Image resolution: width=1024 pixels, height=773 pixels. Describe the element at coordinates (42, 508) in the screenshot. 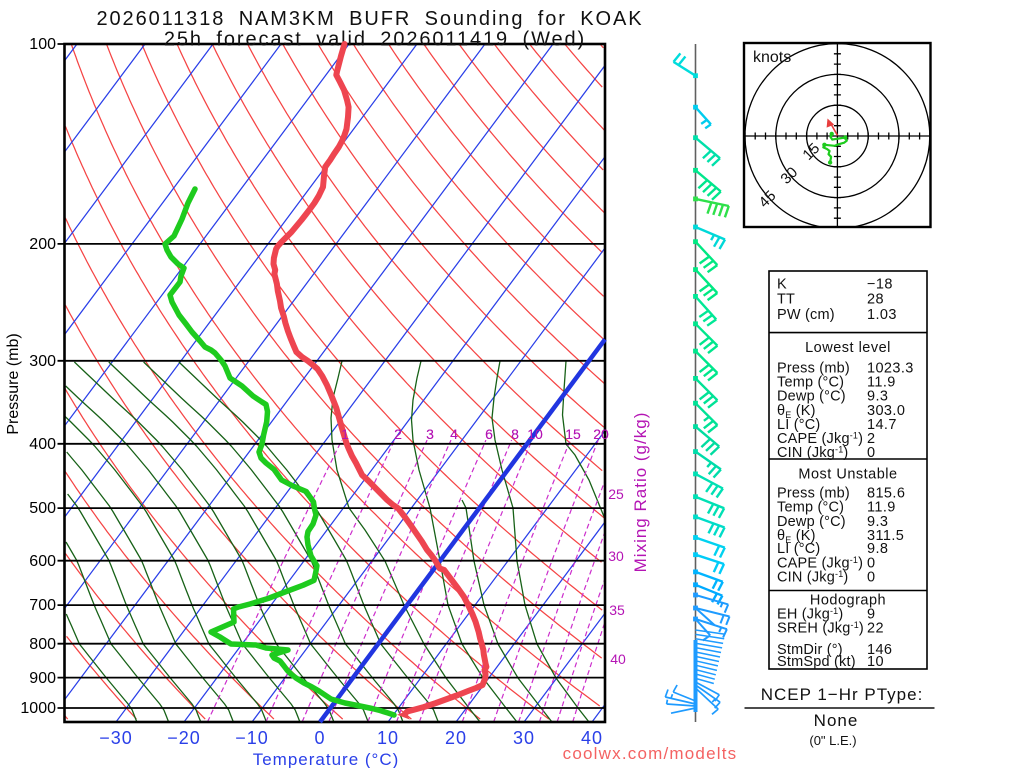

I see `svg-text: 500` at that location.